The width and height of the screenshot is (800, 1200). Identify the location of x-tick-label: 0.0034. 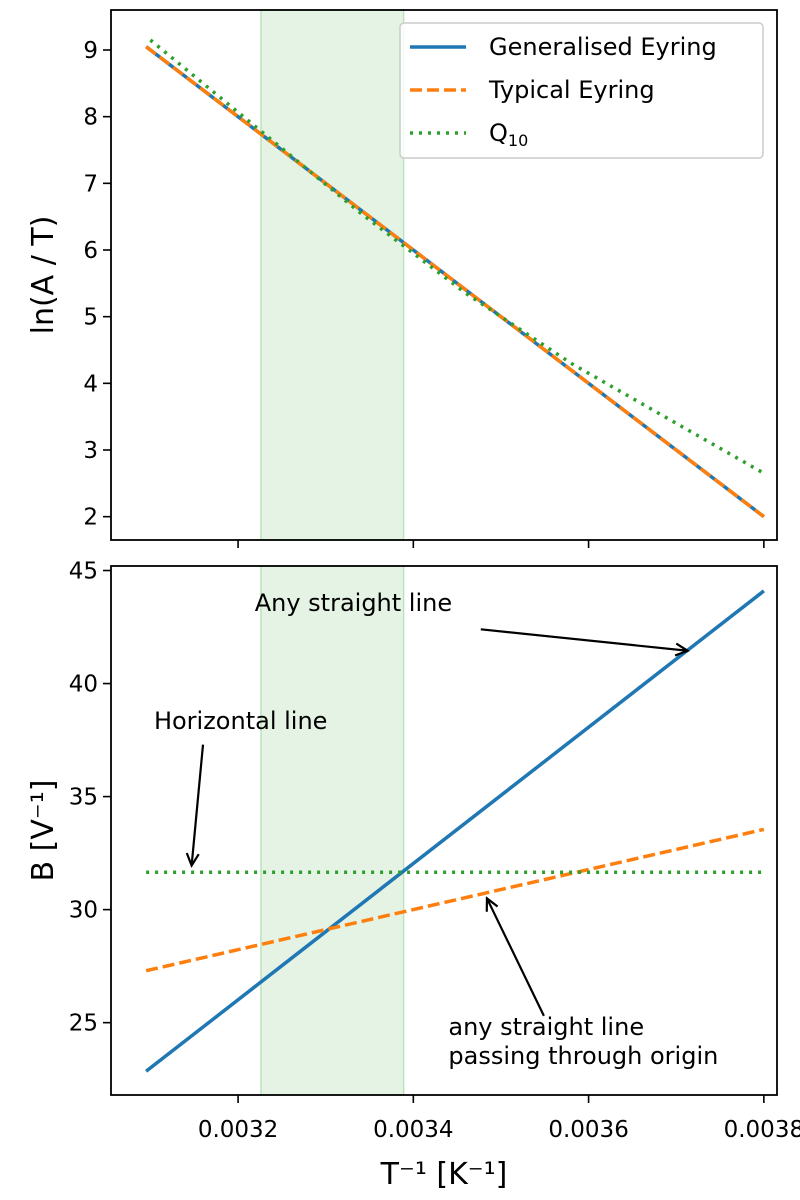
(413, 1130).